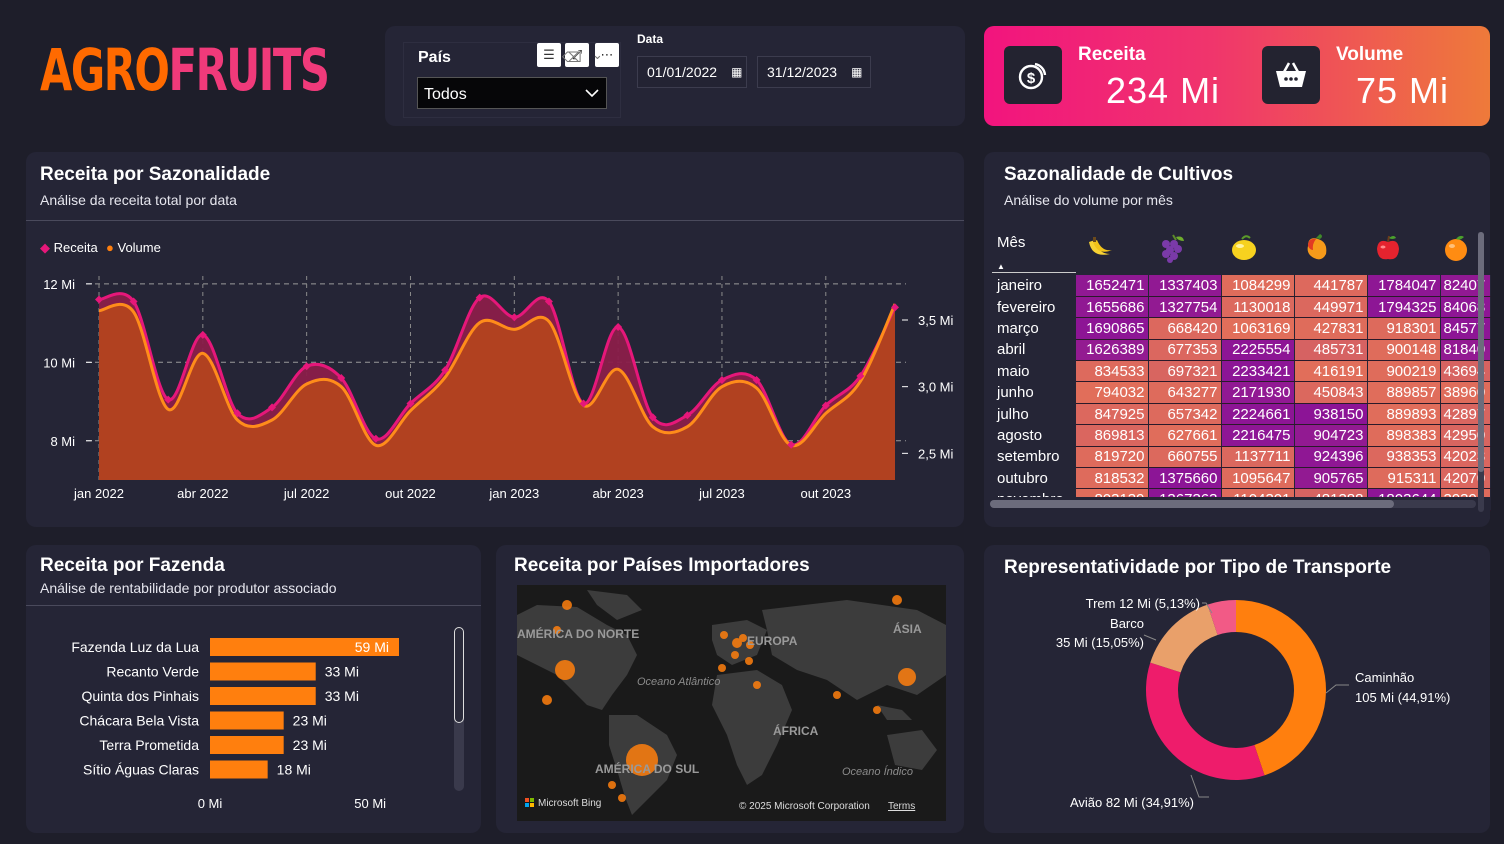 The image size is (1504, 844). Describe the element at coordinates (1331, 435) in the screenshot. I see `heatmap-cell: 904723` at that location.